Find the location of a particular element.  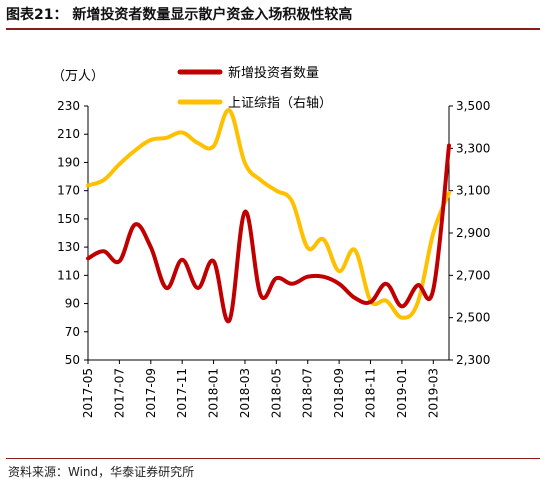

y-right-tick-label: 3,300 is located at coordinates (473, 148).